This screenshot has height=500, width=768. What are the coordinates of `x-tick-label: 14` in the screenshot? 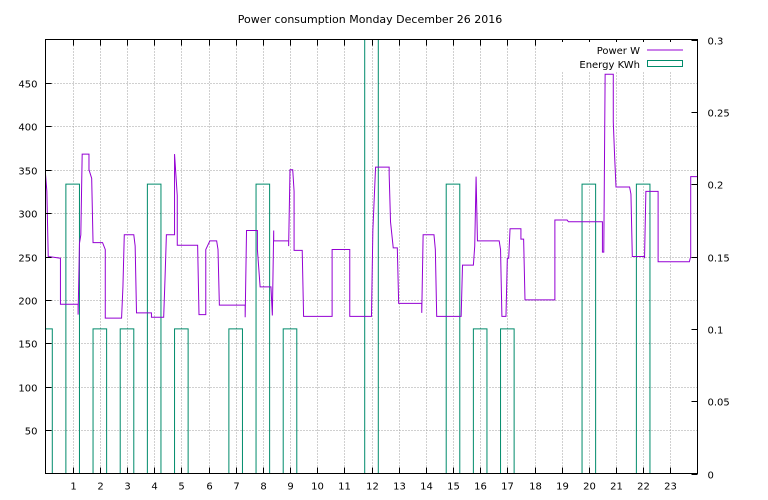 It's located at (426, 487).